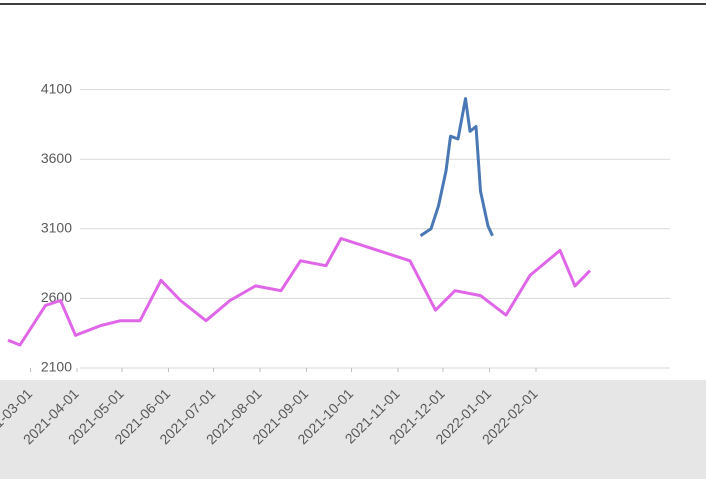 Image resolution: width=706 pixels, height=479 pixels. I want to click on y-tick-label: 4100, so click(56, 88).